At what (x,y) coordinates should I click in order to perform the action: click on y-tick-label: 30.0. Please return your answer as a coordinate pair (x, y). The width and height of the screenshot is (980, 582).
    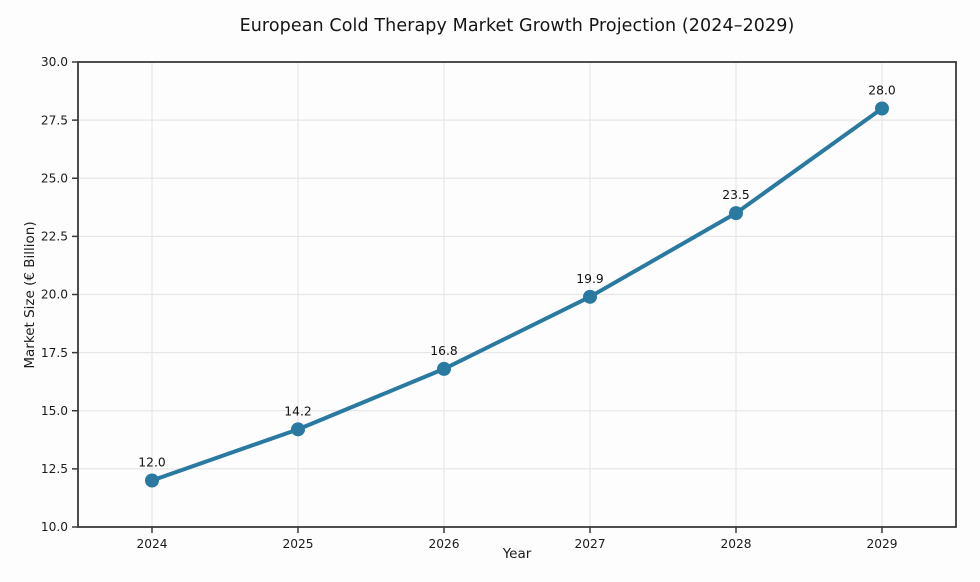
    Looking at the image, I should click on (54, 62).